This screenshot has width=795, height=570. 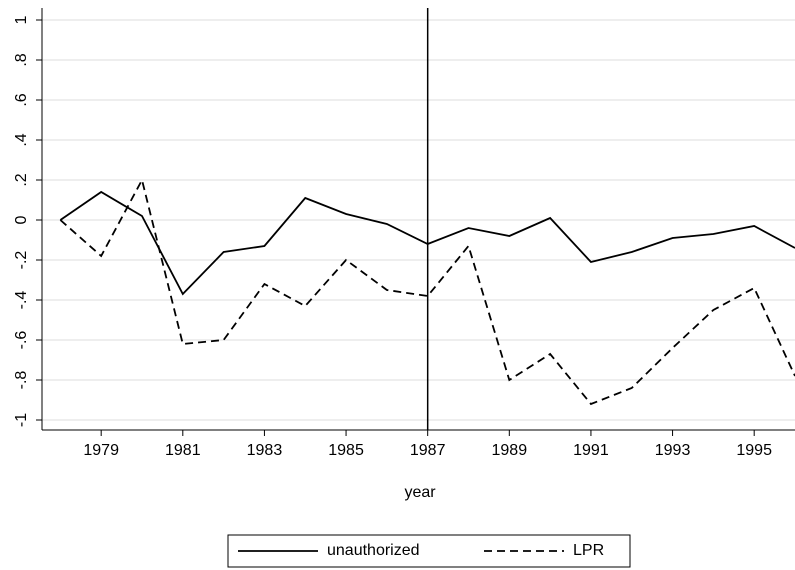 What do you see at coordinates (373, 550) in the screenshot?
I see `legend-label: unauthorized` at bounding box center [373, 550].